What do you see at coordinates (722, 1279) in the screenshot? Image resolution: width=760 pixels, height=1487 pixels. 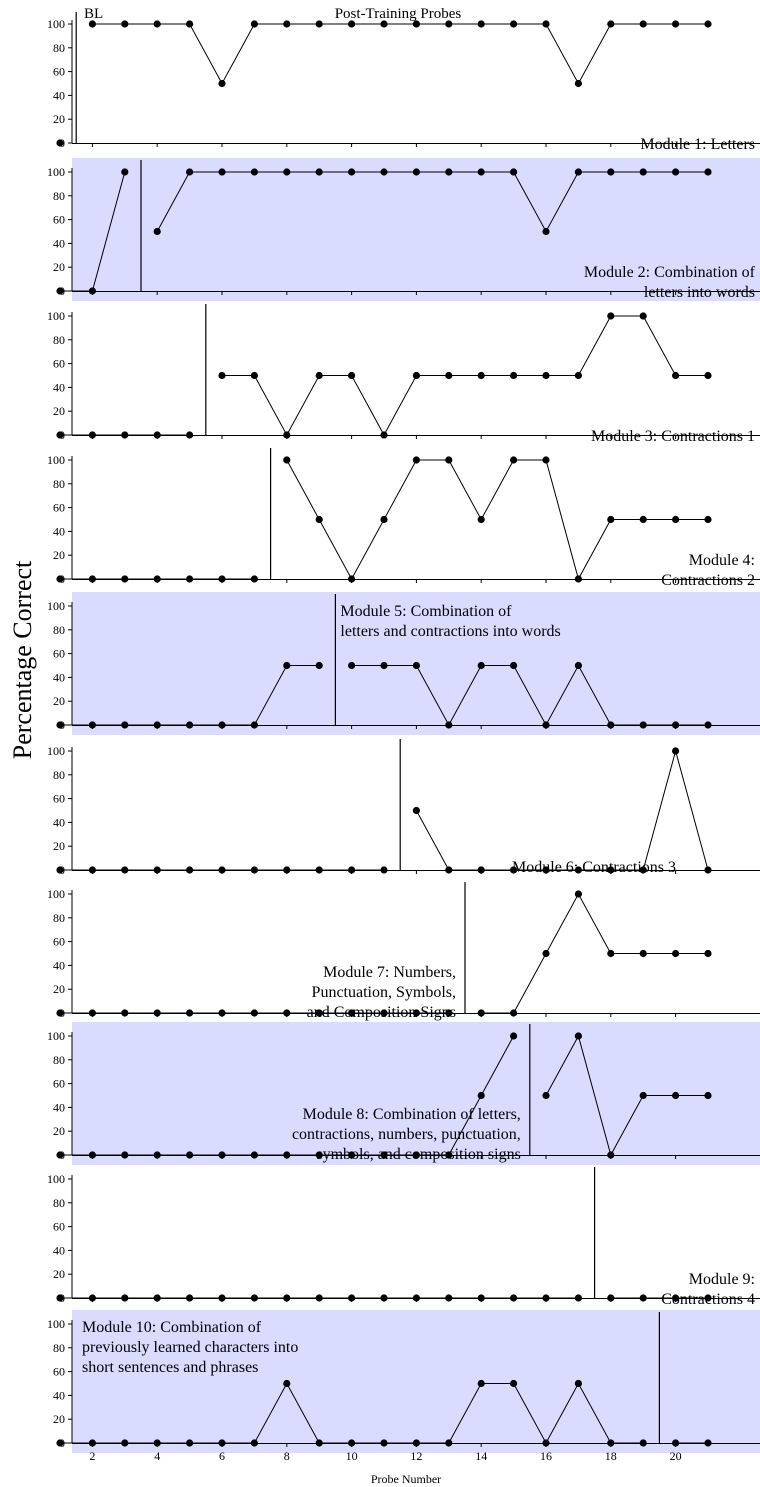 I see `module-label-line: Module 9:` at bounding box center [722, 1279].